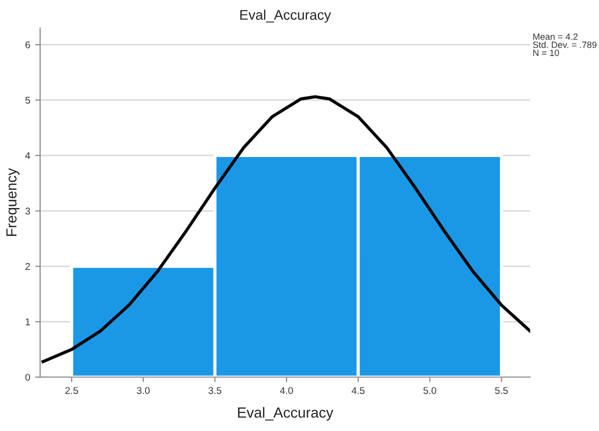 This screenshot has width=599, height=431. What do you see at coordinates (286, 414) in the screenshot?
I see `x-axis-title: Eval_Accuracy` at bounding box center [286, 414].